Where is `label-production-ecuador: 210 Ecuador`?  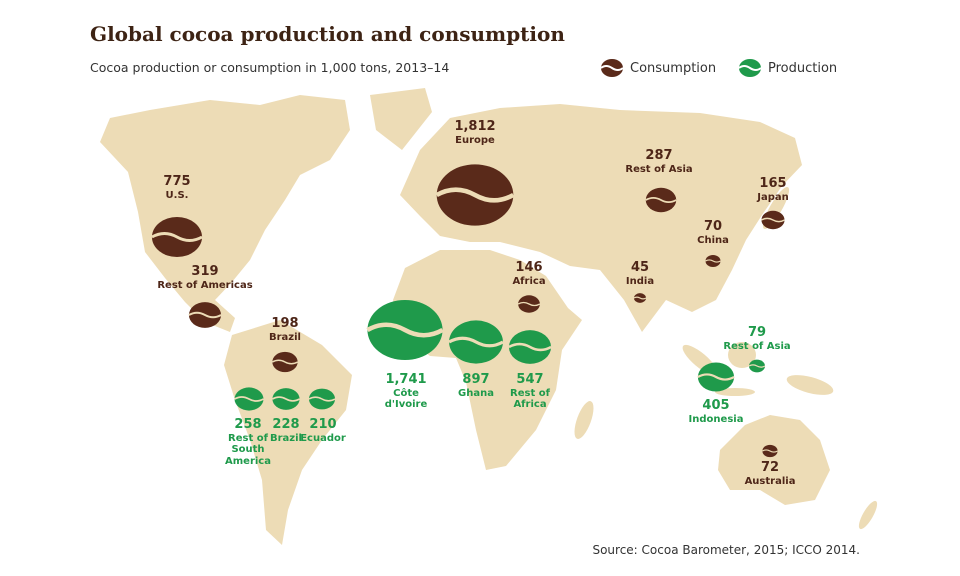
label-production-ecuador: 210 Ecuador is located at coordinates (323, 430).